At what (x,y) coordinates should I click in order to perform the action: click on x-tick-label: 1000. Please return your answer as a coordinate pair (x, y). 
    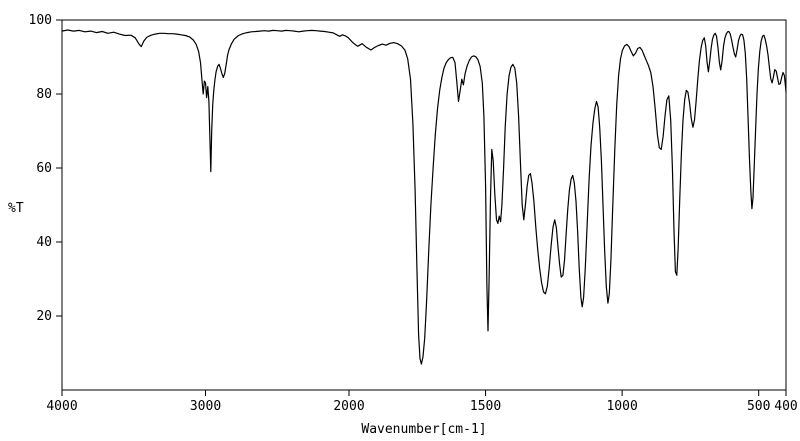
    Looking at the image, I should click on (621, 406).